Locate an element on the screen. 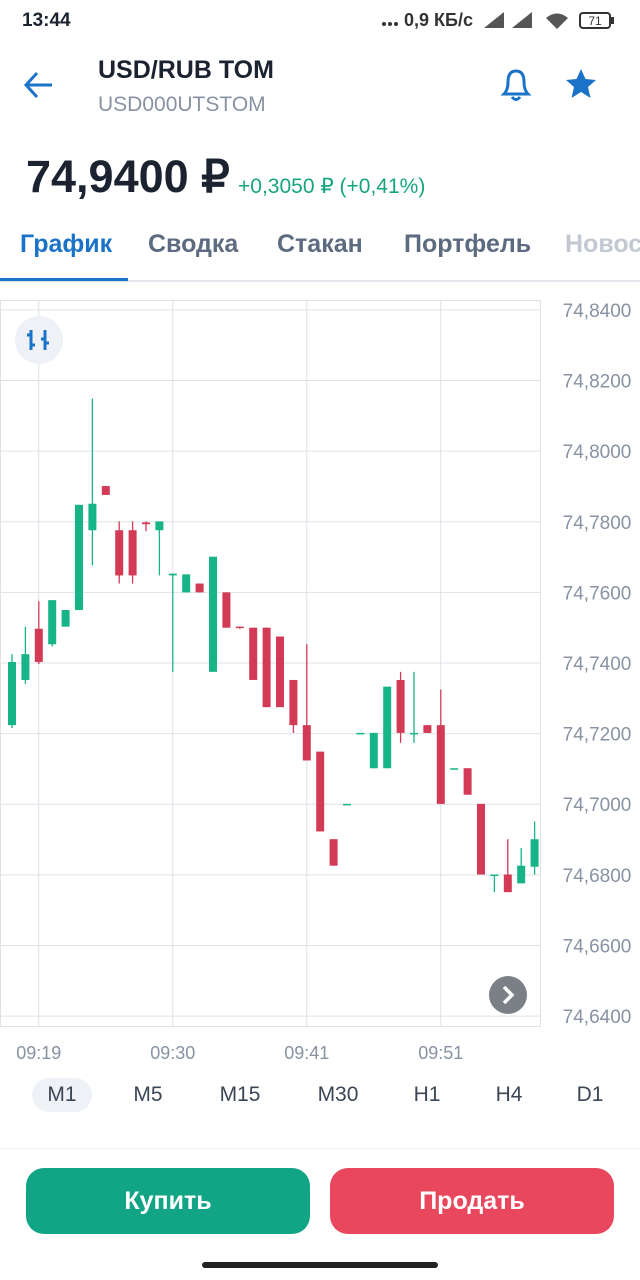 This screenshot has height=1280, width=640. price: 74,9400 ₽ is located at coordinates (128, 176).